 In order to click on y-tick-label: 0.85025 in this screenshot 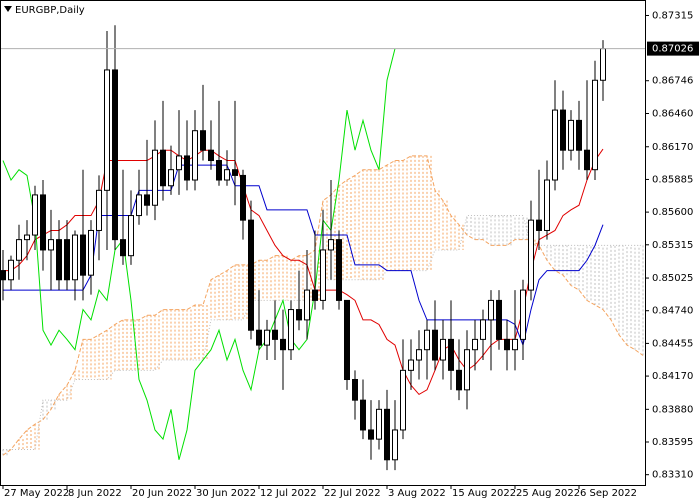, I will do `click(672, 278)`.